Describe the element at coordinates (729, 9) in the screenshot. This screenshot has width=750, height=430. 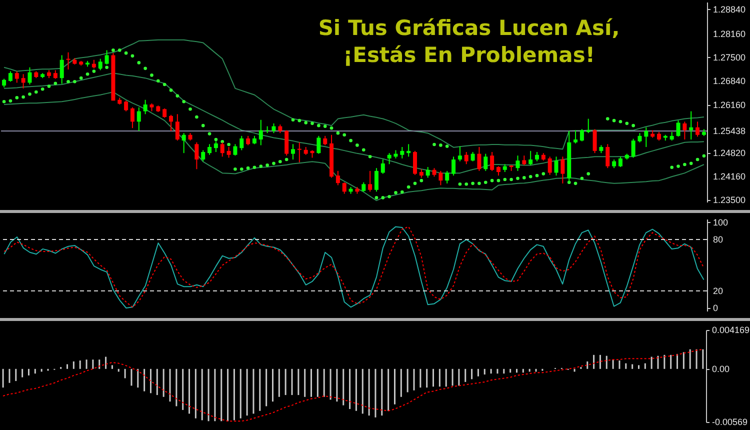
I see `y-tick-label: 1.28840` at that location.